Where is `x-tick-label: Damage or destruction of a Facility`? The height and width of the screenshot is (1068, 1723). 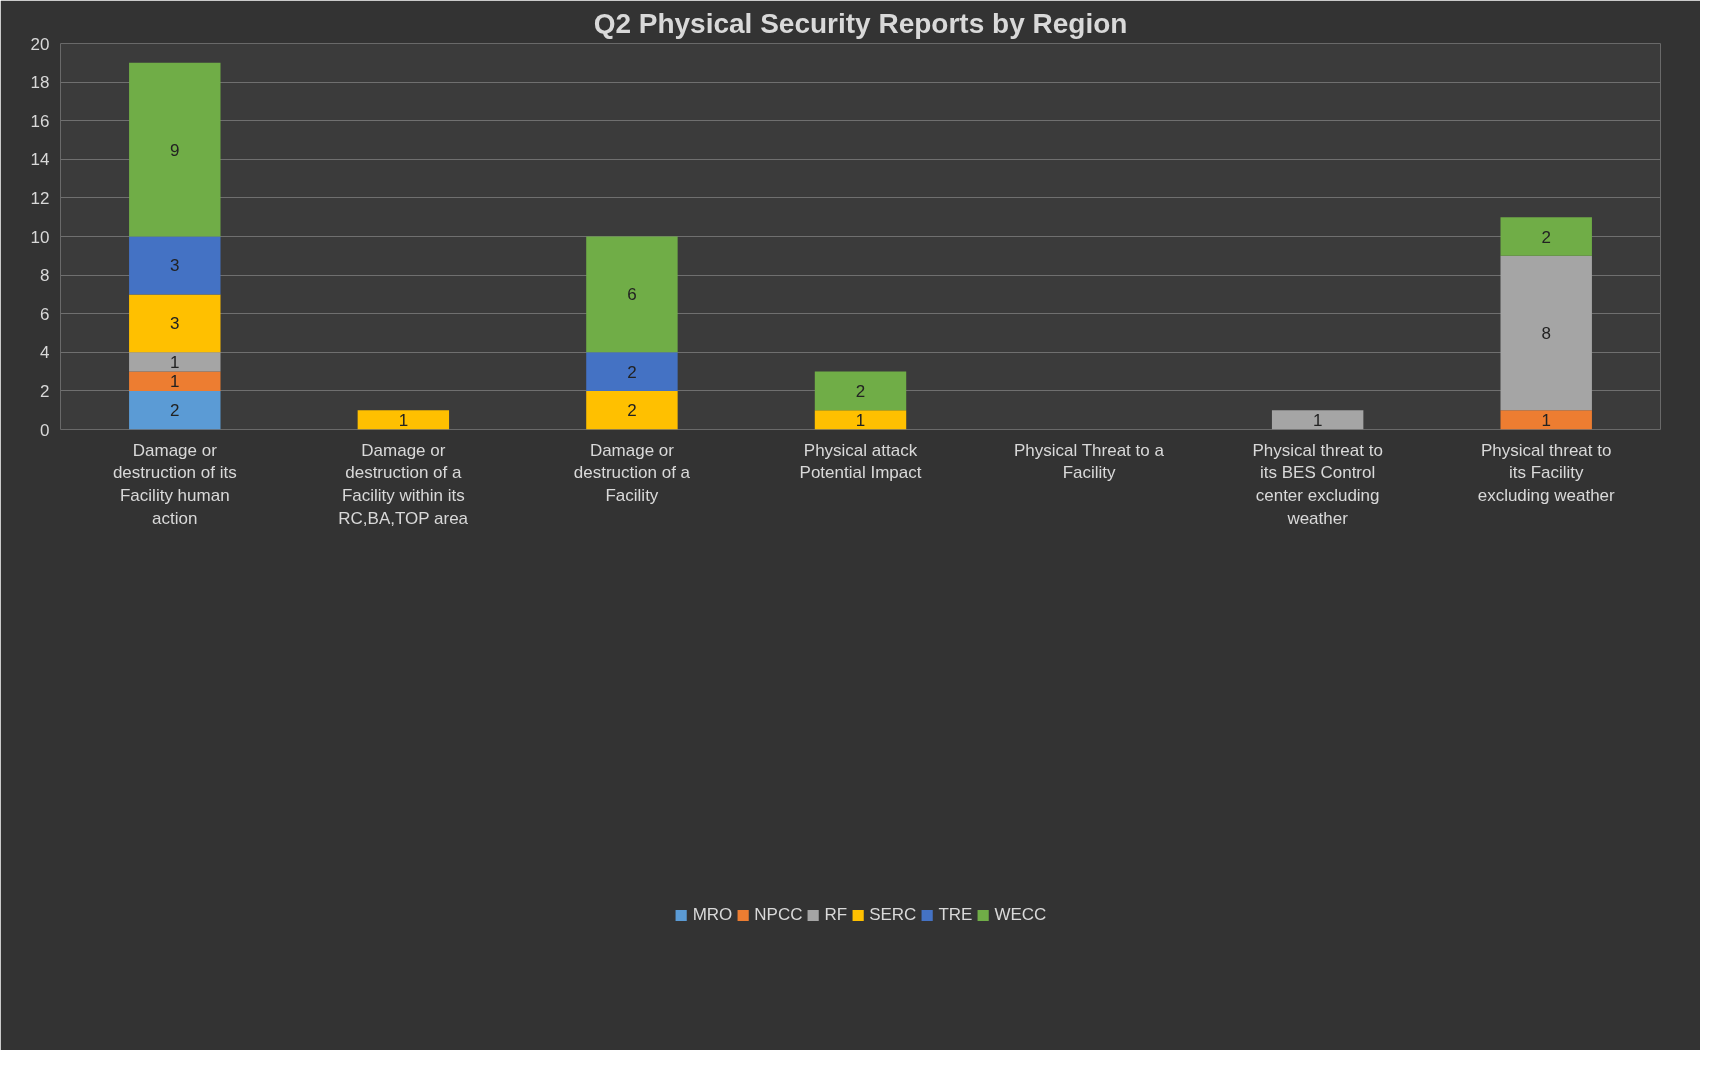 x-tick-label: Damage or destruction of a Facility is located at coordinates (632, 473).